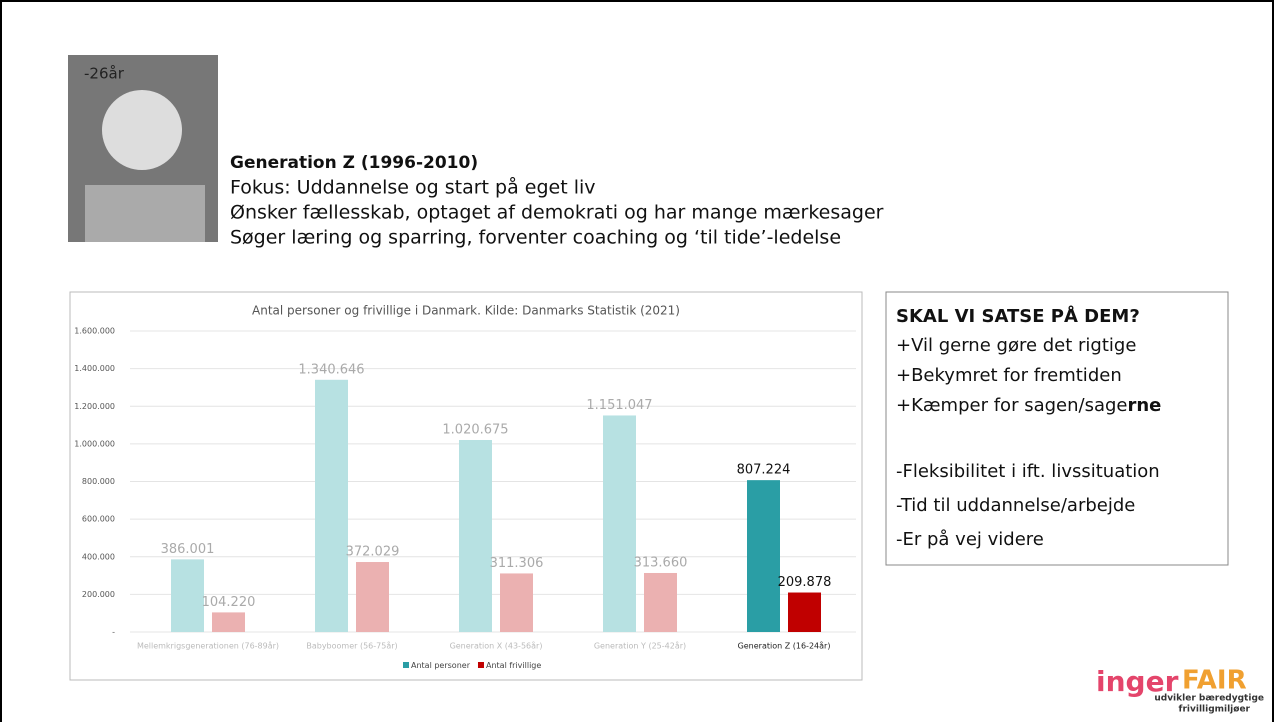  I want to click on photo-body, so click(145, 213).